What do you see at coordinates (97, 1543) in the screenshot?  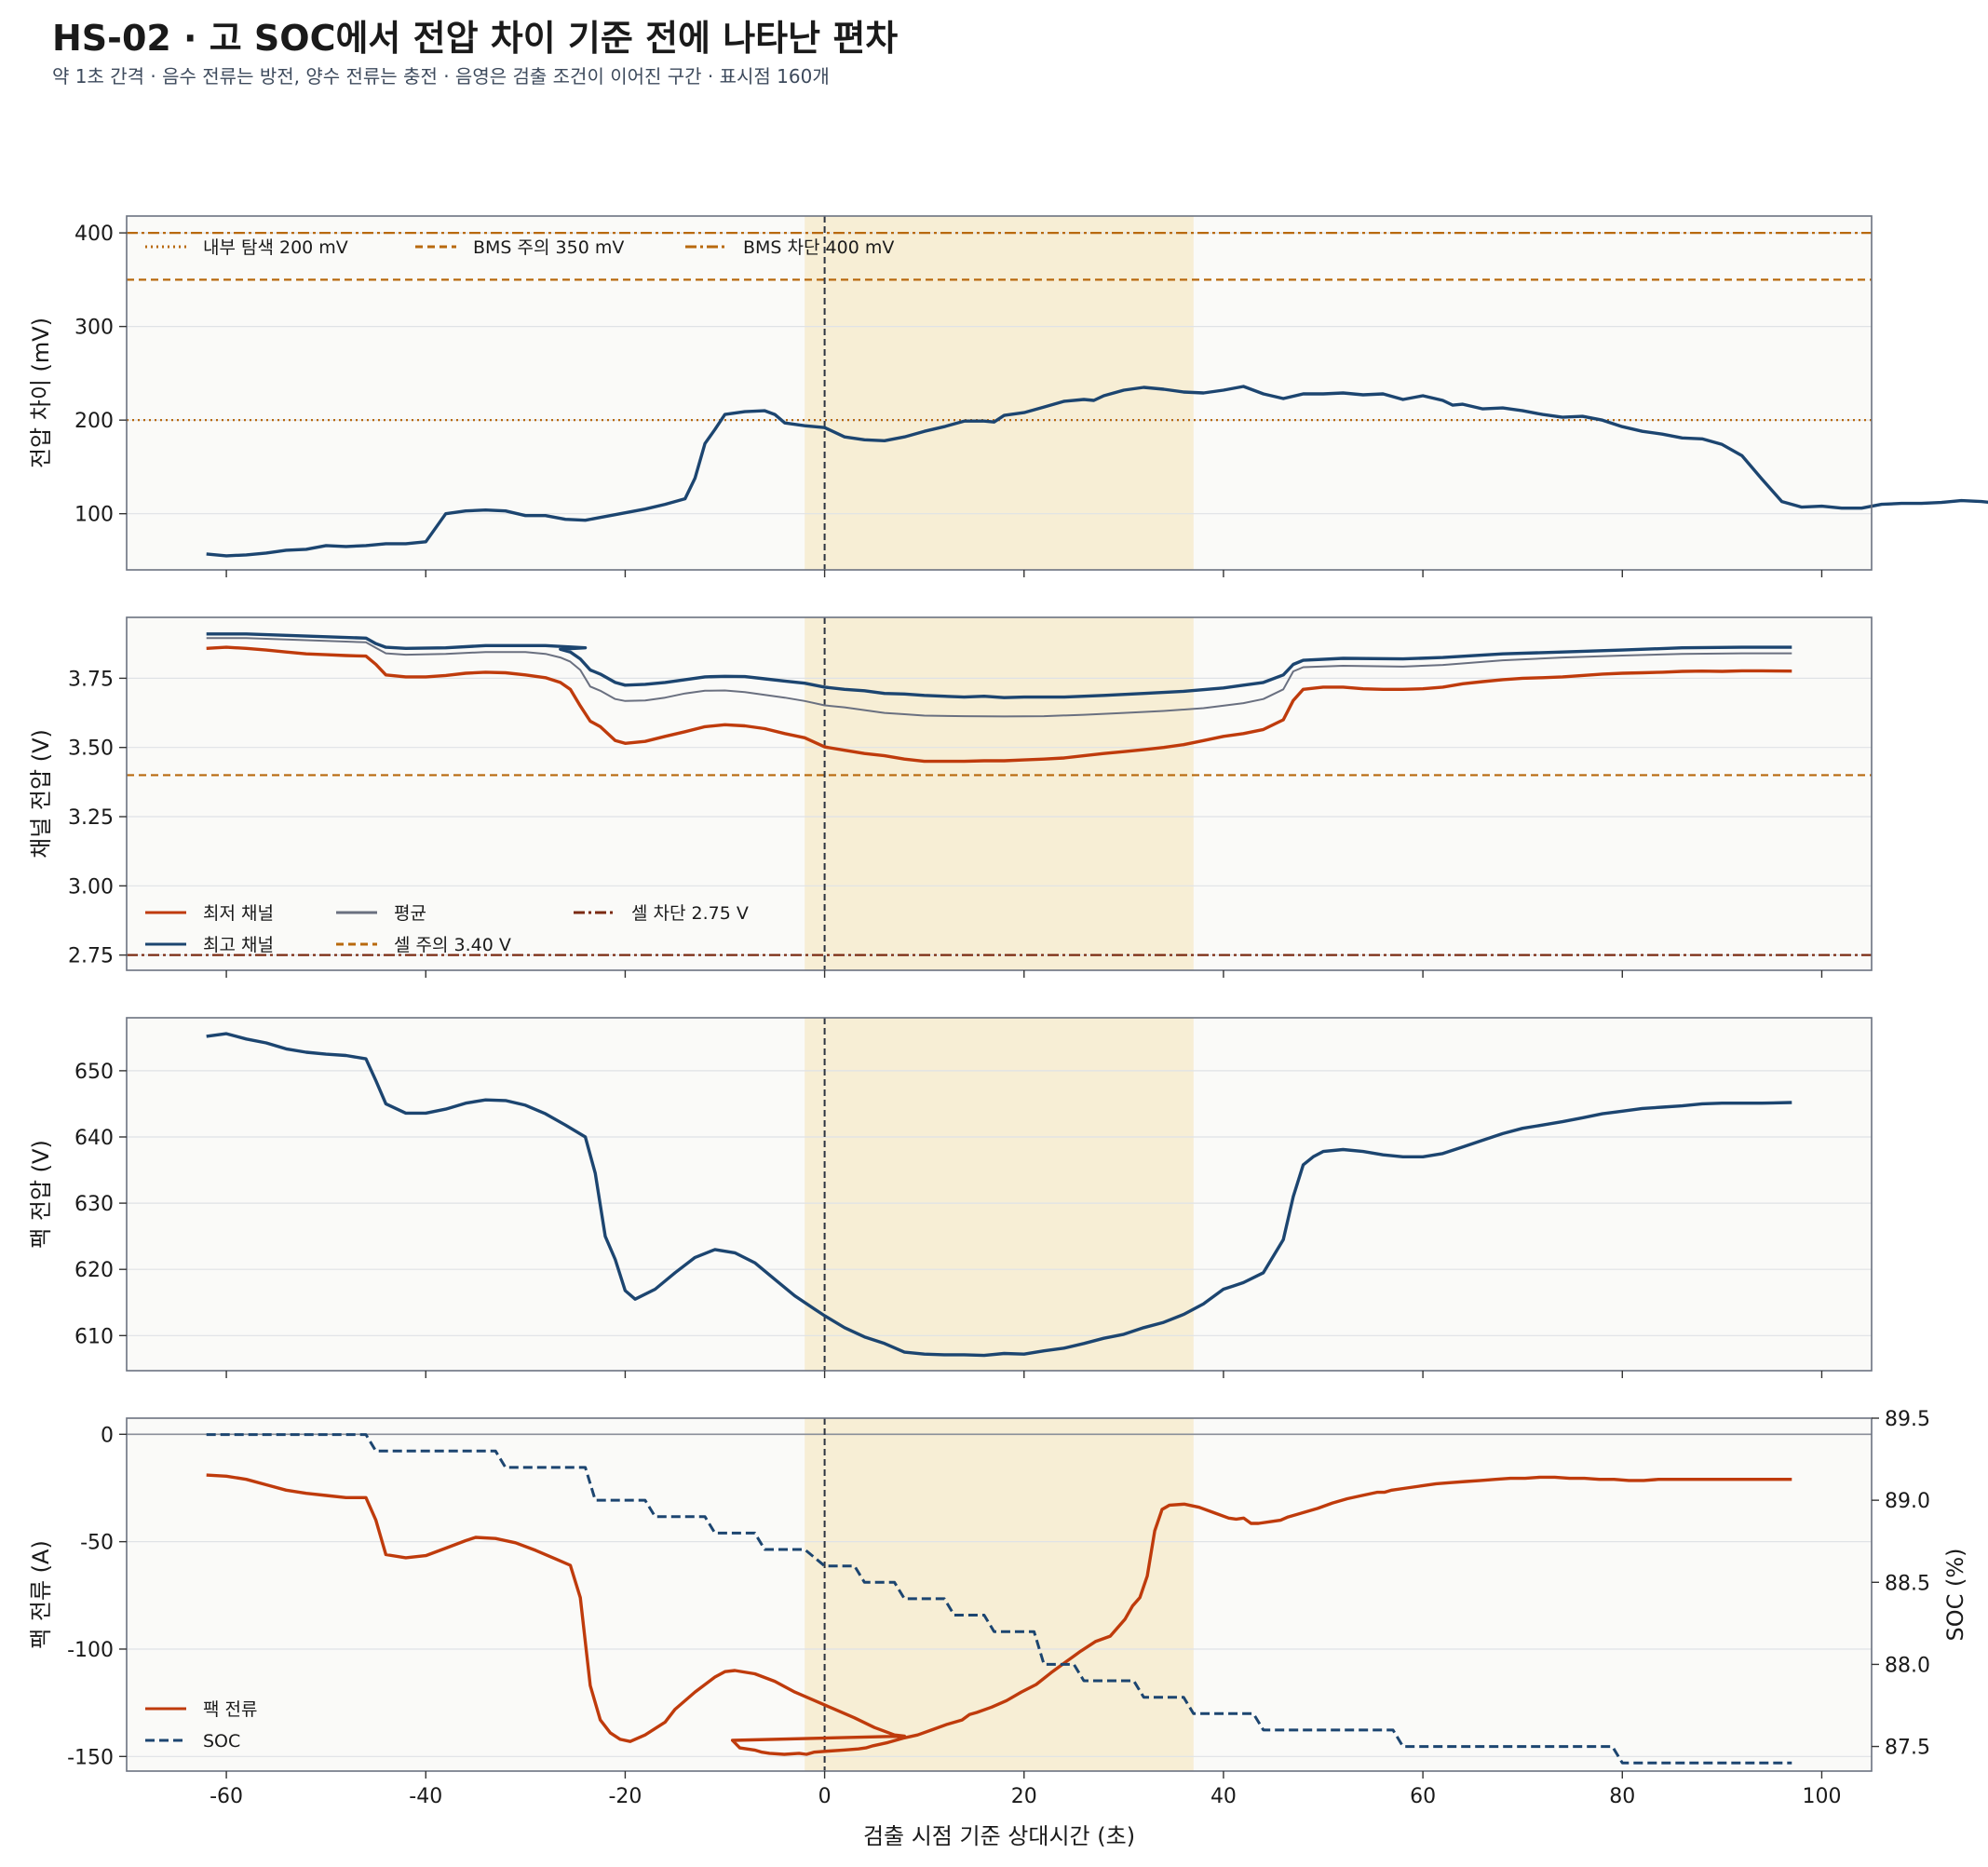 I see `y-tick-label: -50` at bounding box center [97, 1543].